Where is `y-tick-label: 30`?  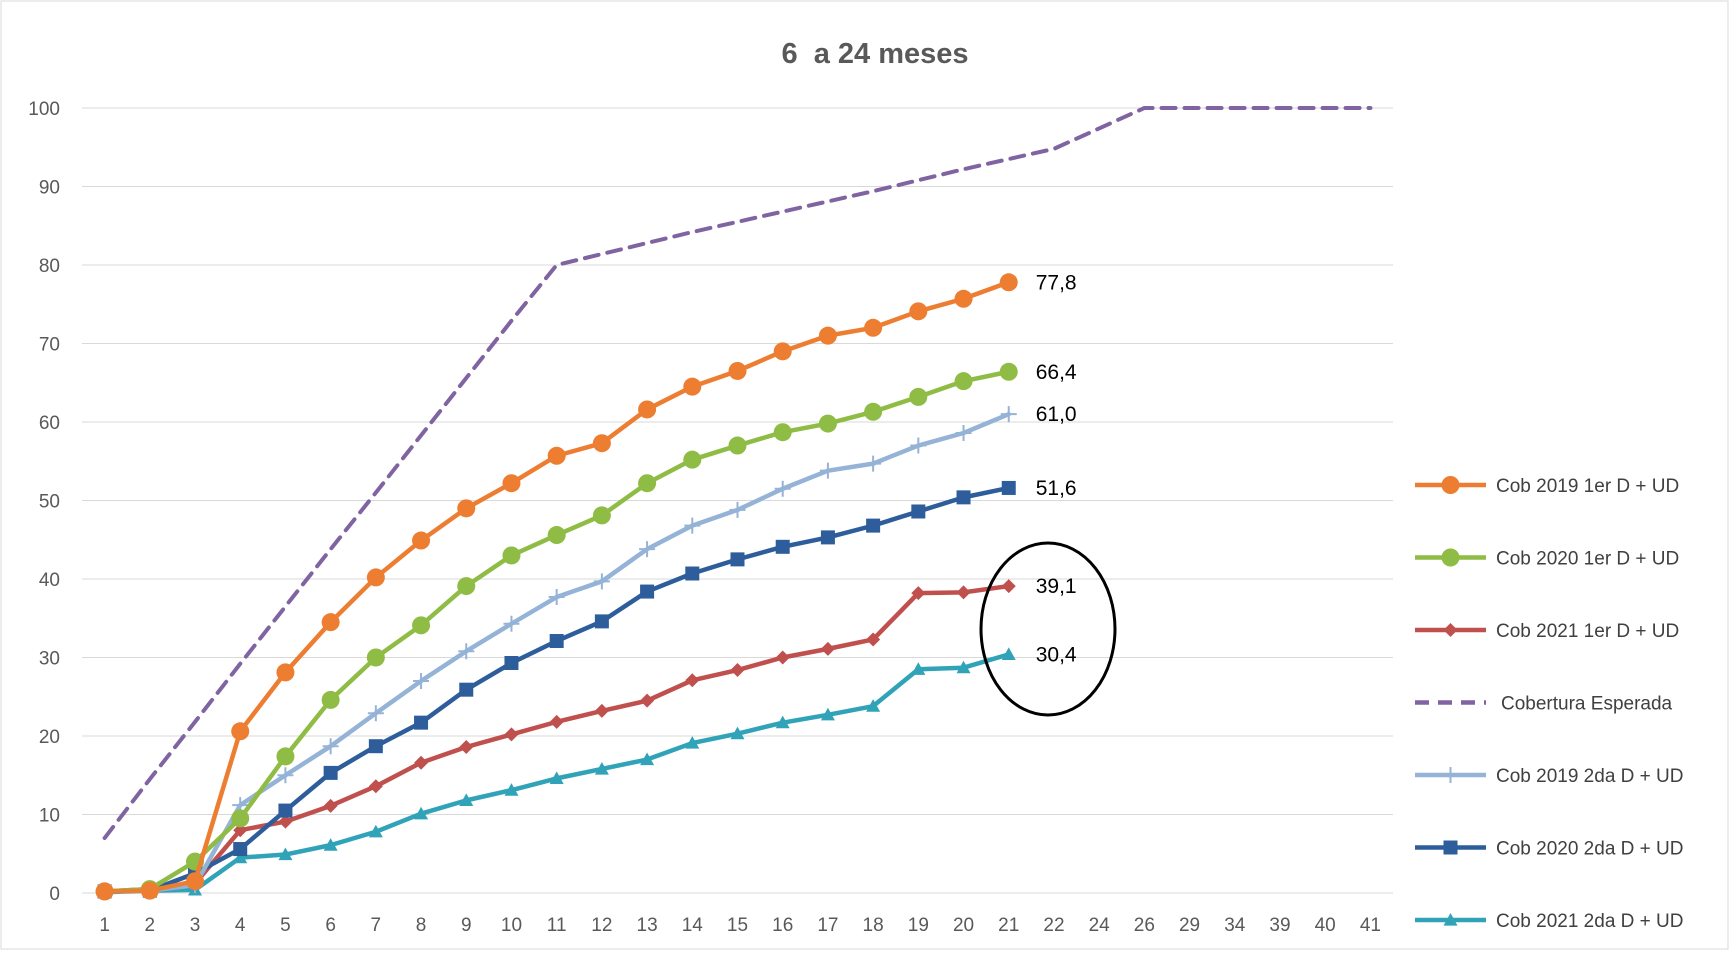
y-tick-label: 30 is located at coordinates (49, 659).